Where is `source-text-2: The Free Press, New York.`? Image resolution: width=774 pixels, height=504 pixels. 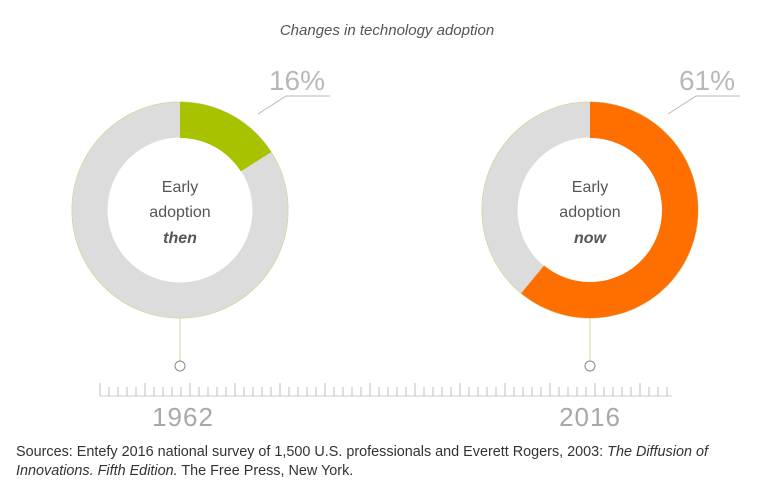
source-text-2: The Free Press, New York. is located at coordinates (265, 471).